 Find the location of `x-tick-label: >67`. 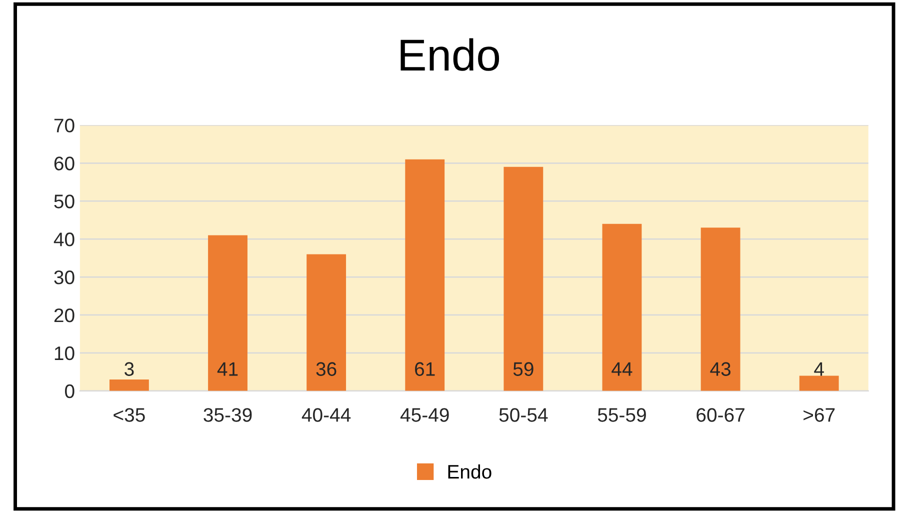

x-tick-label: >67 is located at coordinates (819, 415).